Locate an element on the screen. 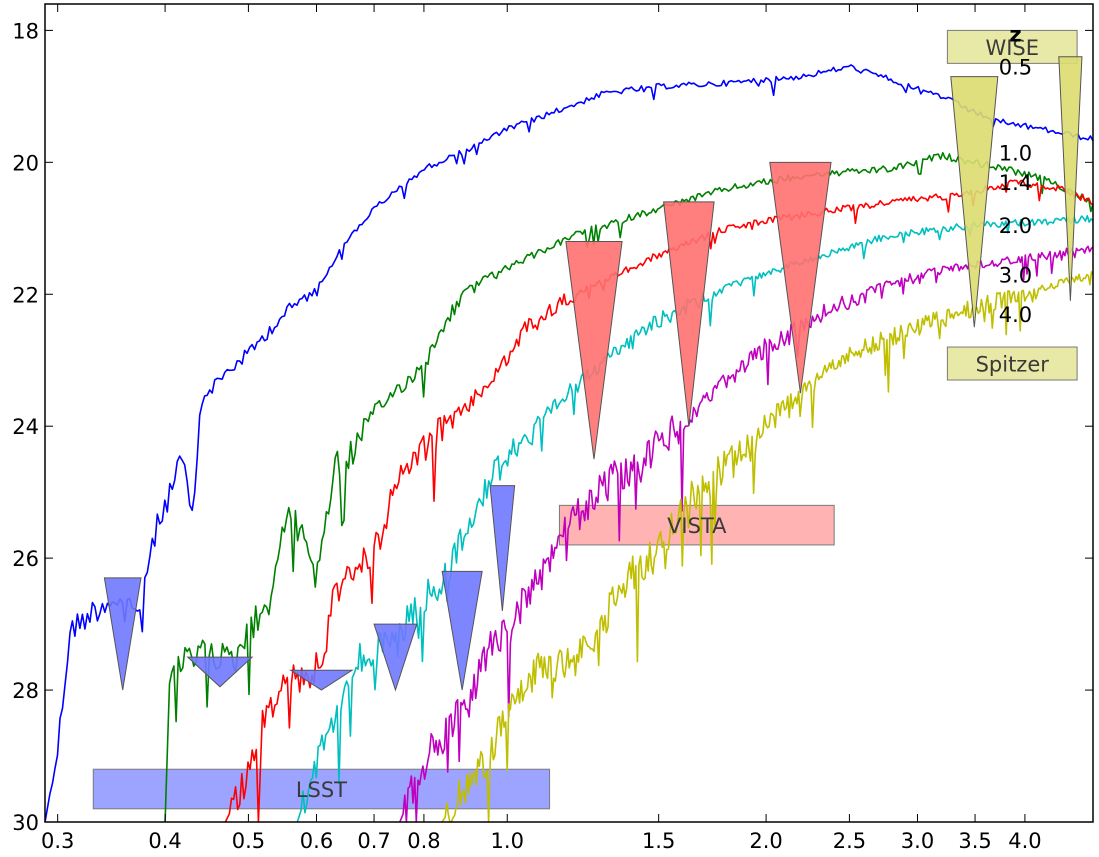 The image size is (1099, 857). y-tick-label: 26 is located at coordinates (25, 559).